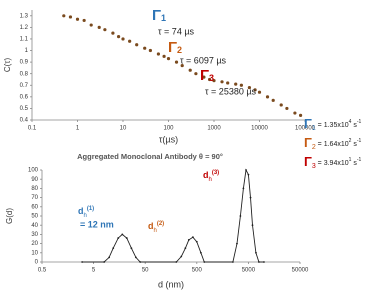  Describe the element at coordinates (32, 129) in the screenshot. I see `x-tick-label: 0.1` at that location.